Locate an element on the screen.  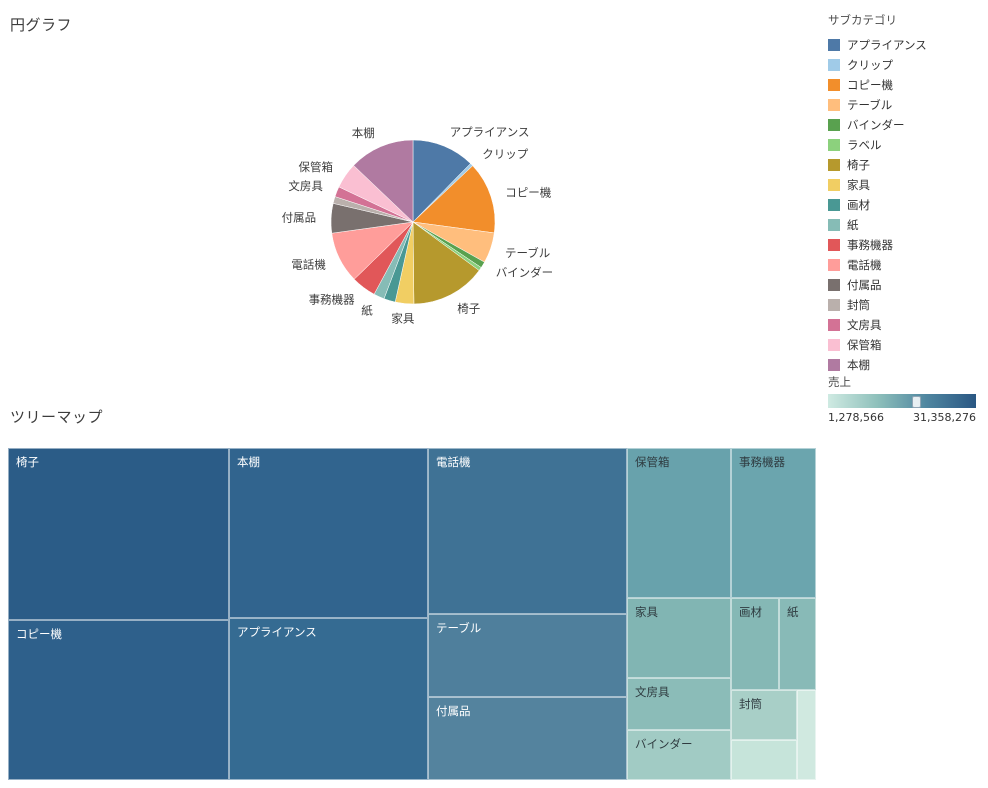
legend-item-1: クリップ is located at coordinates (904, 65).